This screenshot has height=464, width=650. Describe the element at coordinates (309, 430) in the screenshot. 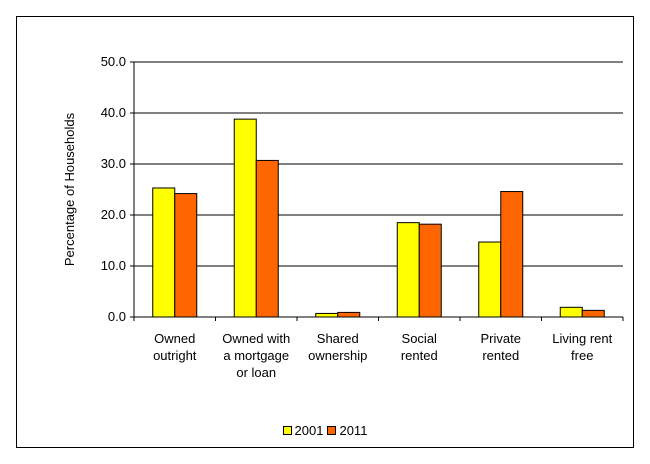

I see `legend-label-2001: 2001` at that location.